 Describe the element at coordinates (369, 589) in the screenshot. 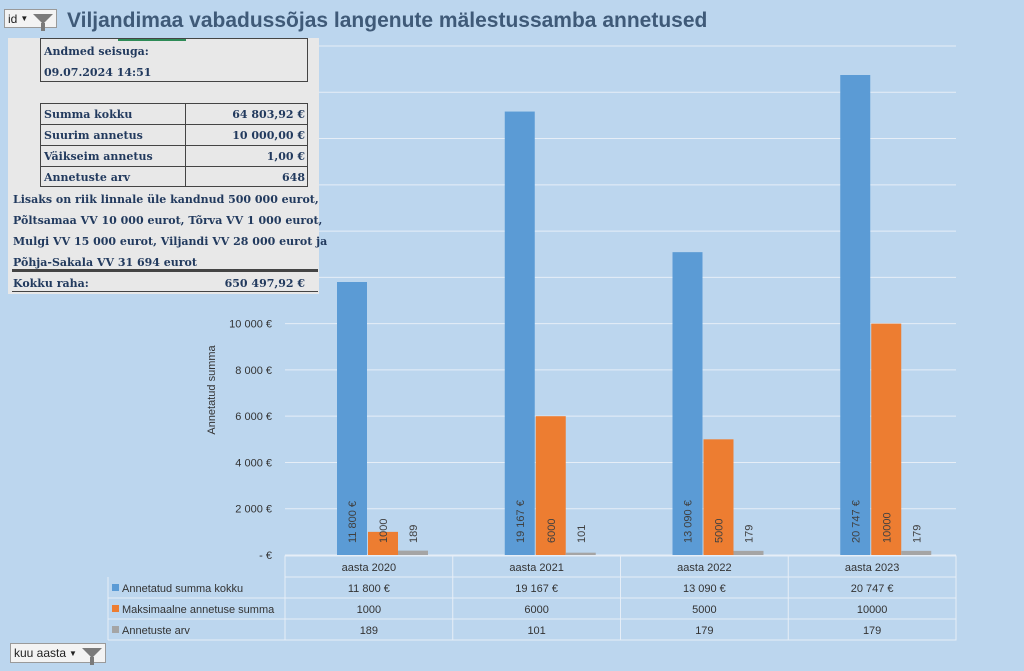

I see `table-cell: 11 800 €` at that location.